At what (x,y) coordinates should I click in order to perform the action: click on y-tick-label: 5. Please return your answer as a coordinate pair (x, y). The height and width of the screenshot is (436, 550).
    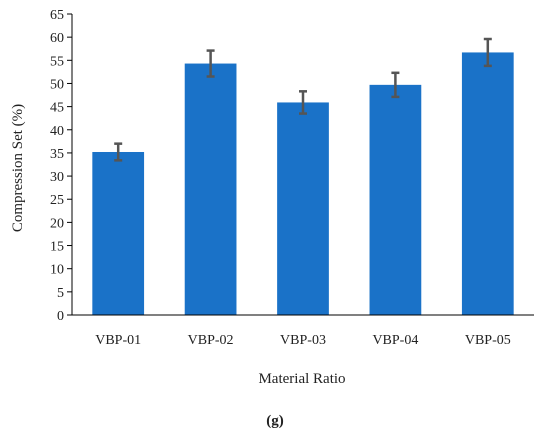
    Looking at the image, I should click on (60, 293).